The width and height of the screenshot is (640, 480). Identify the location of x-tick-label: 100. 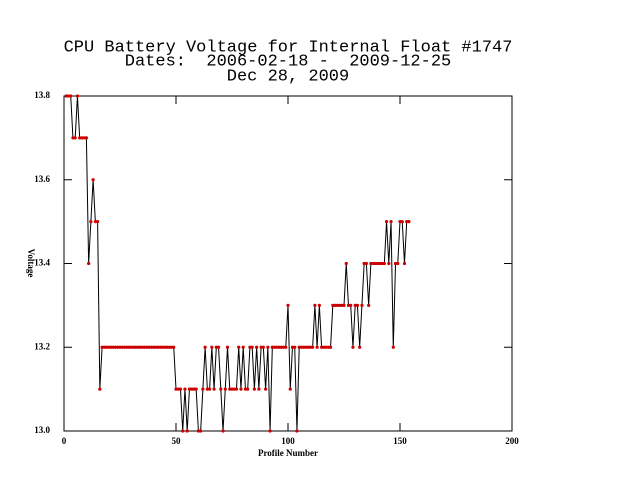
(288, 441).